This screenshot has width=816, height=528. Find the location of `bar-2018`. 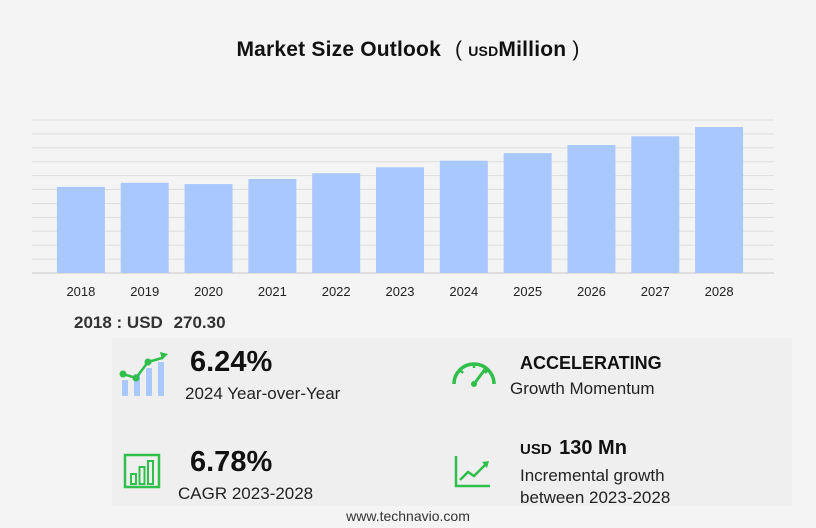

bar-2018 is located at coordinates (80, 229).